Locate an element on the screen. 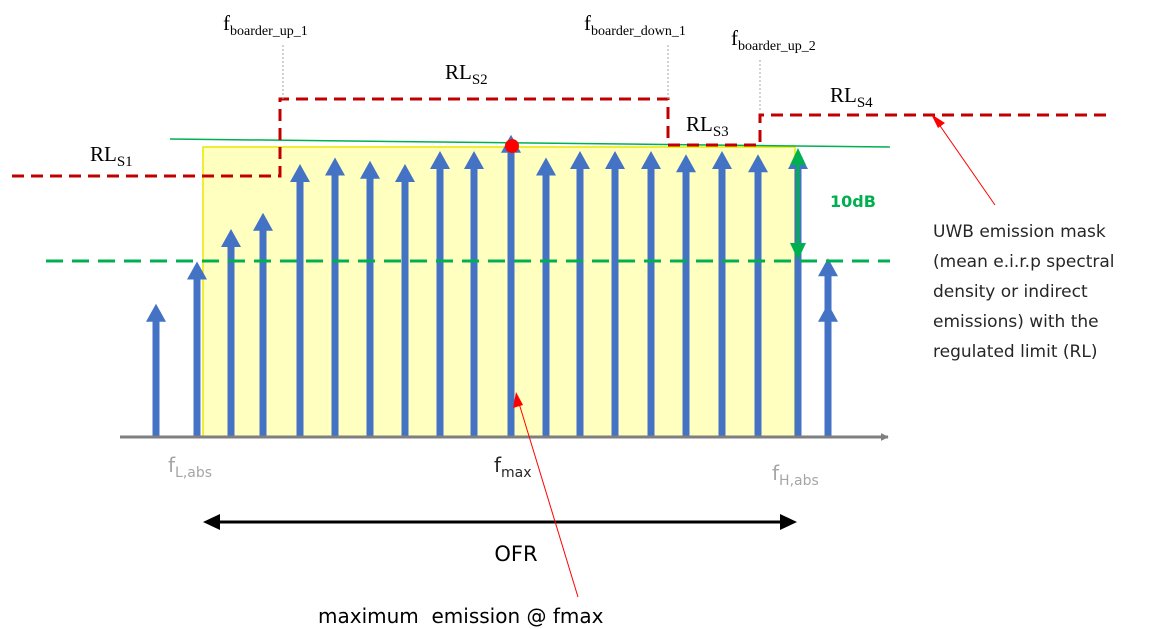 This screenshot has width=1171, height=629. limit-s3-label: RLS3 is located at coordinates (707, 126).